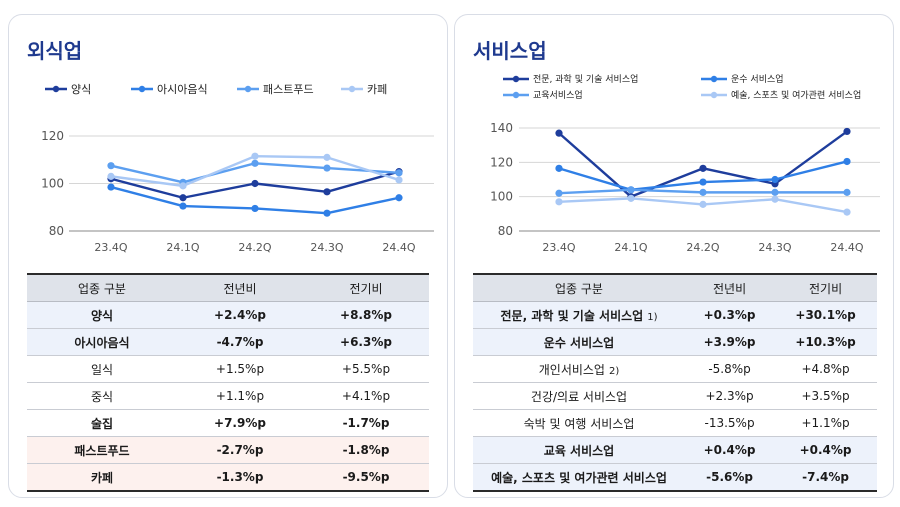 The image size is (900, 507). Describe the element at coordinates (182, 89) in the screenshot. I see `legend-label: 아시아음식` at that location.